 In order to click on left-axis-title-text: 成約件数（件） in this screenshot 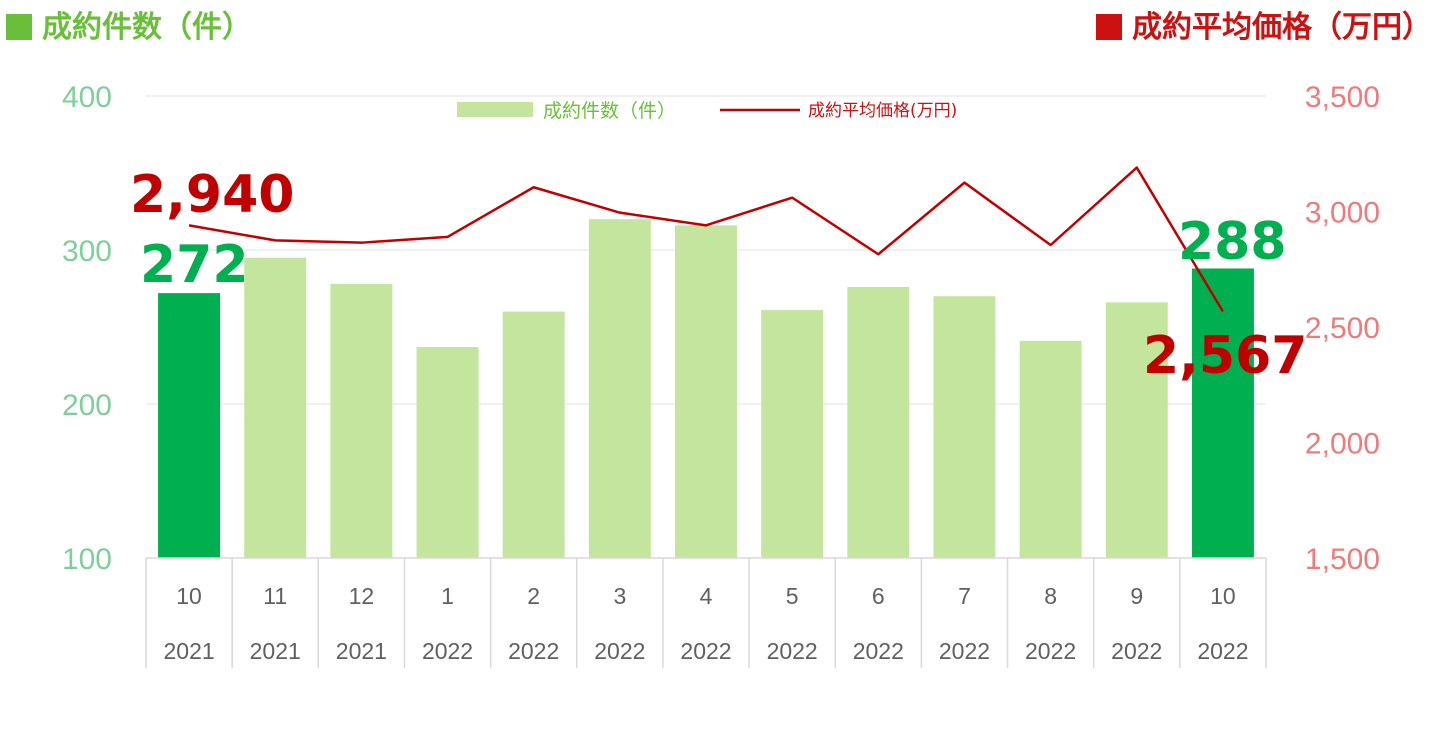, I will do `click(147, 27)`.